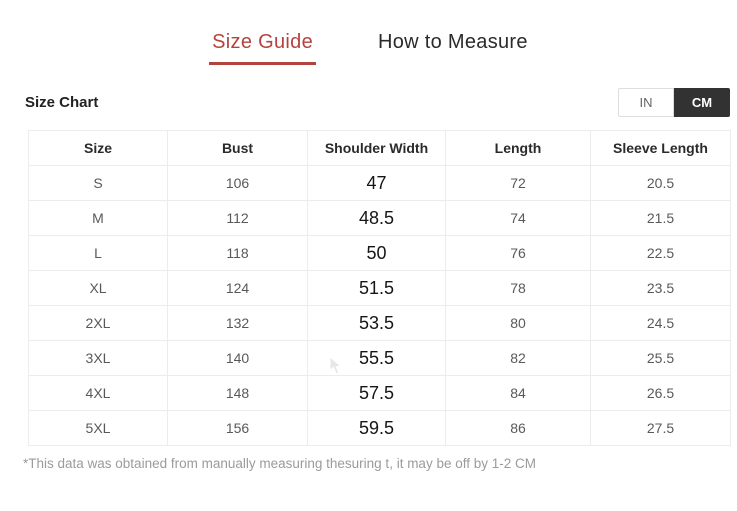  I want to click on cell-bust: 106, so click(237, 183).